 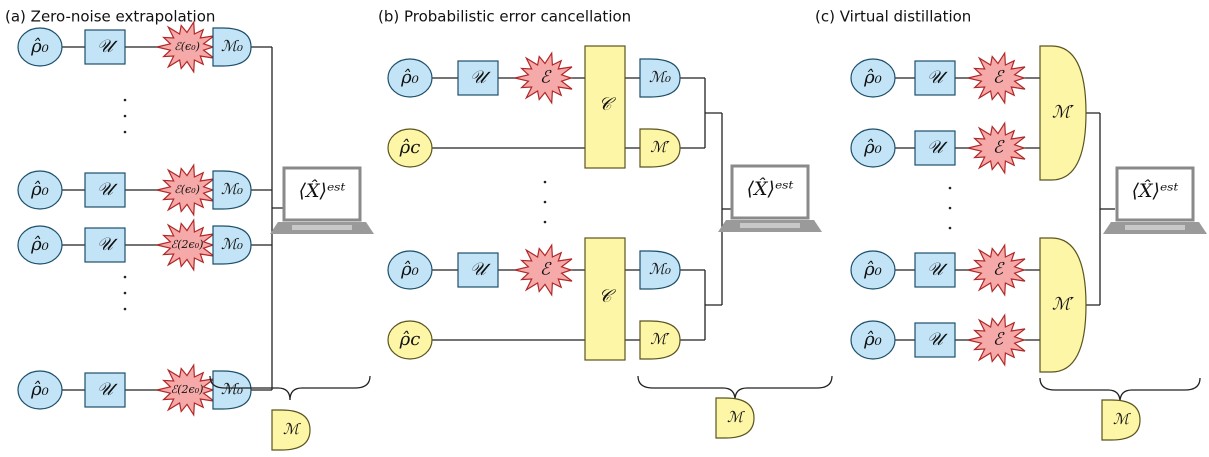 What do you see at coordinates (893, 17) in the screenshot?
I see `panel-title: (c) Virtual distillation` at bounding box center [893, 17].